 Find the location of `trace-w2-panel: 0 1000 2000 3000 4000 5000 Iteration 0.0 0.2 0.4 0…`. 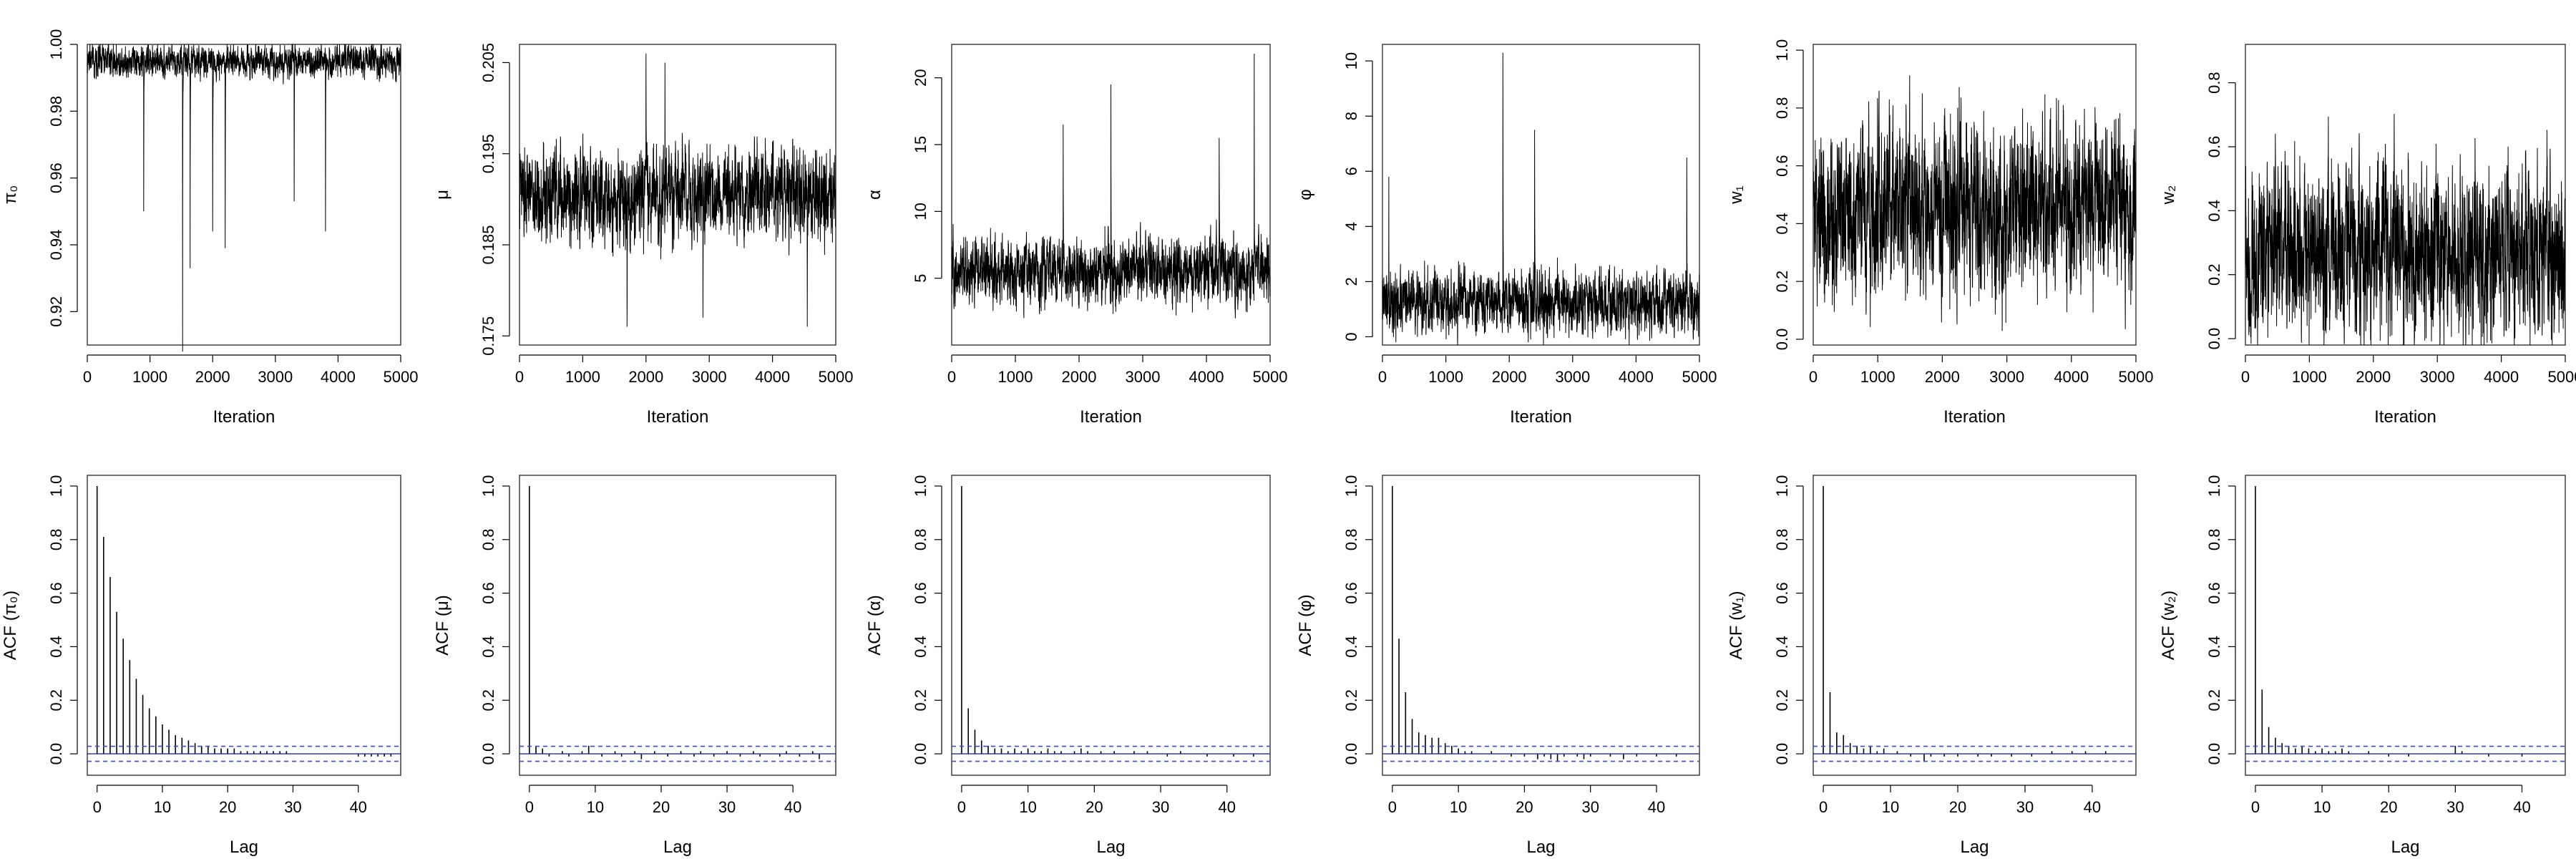

trace-w2-panel: 0 1000 2000 3000 4000 5000 Iteration 0.0 0.2 0.4 0… is located at coordinates (2367, 235).